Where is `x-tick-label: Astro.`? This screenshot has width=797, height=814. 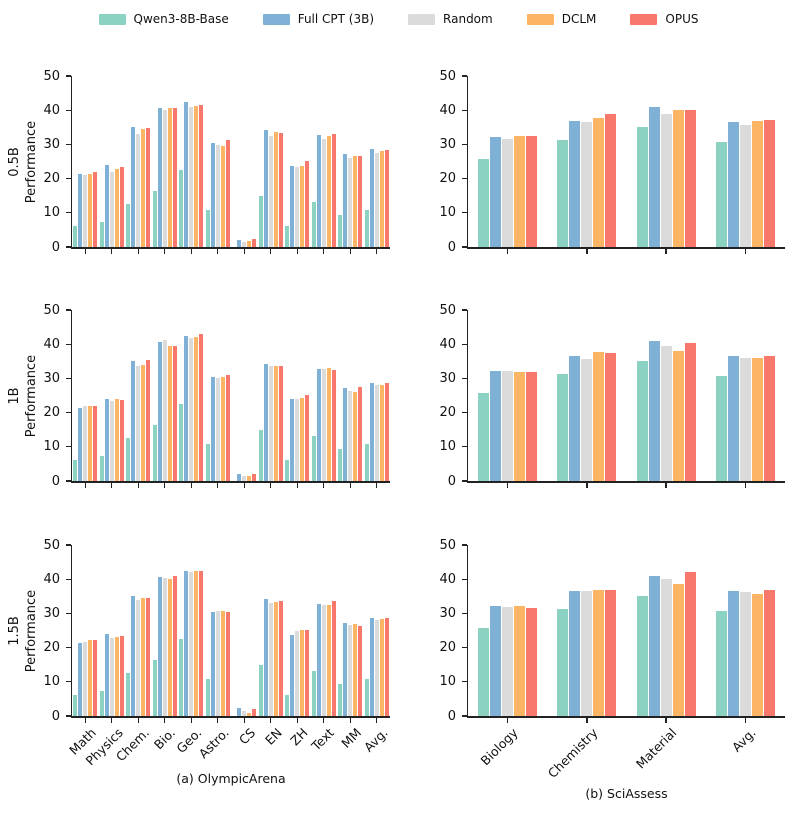
x-tick-label: Astro. is located at coordinates (213, 743).